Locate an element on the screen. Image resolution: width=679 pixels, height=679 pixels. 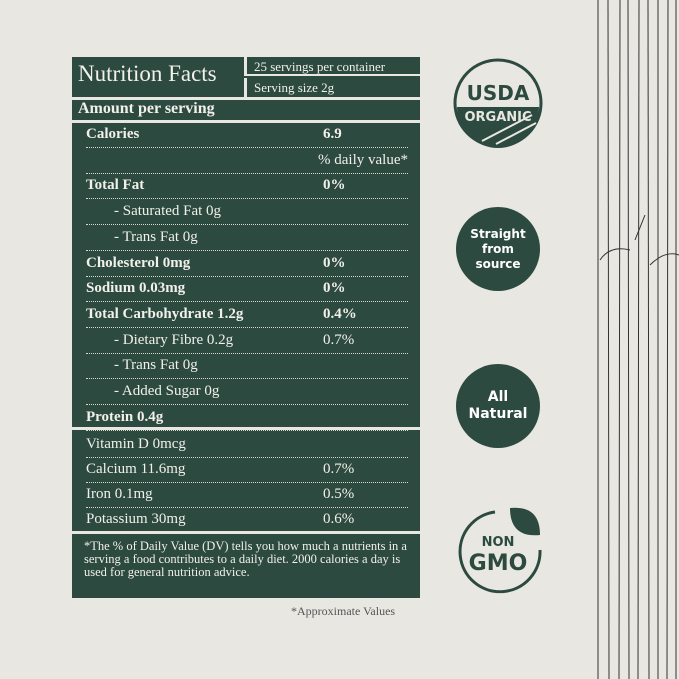
badge-line: source is located at coordinates (498, 263).